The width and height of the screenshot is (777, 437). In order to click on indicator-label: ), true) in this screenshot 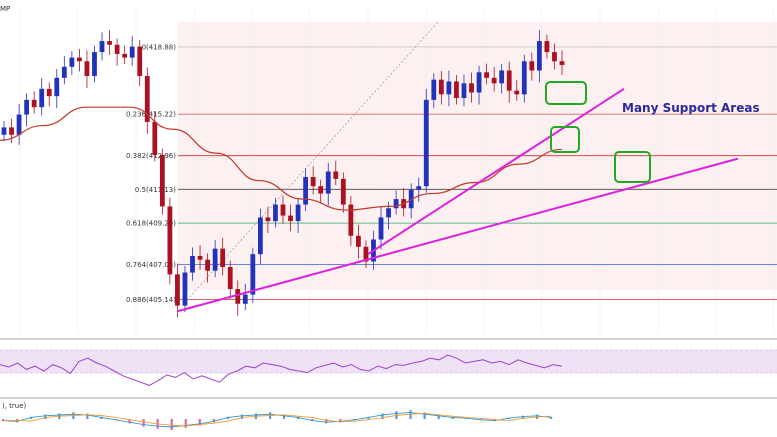, I will do `click(14, 406)`.